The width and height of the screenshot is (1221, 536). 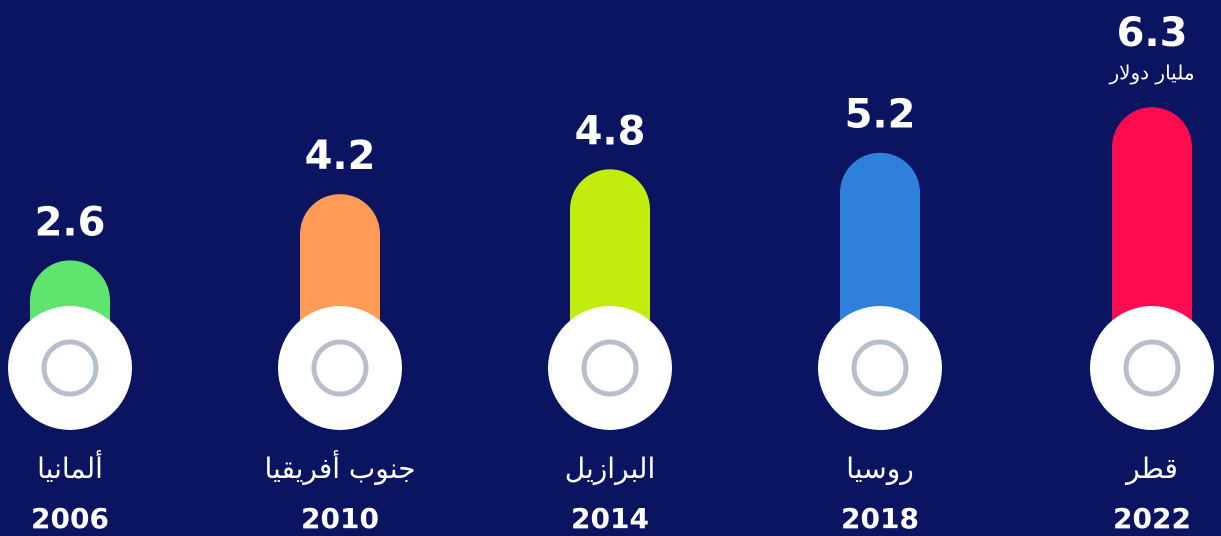 I want to click on country-label: جنوب أفريقيا, so click(x=339, y=467).